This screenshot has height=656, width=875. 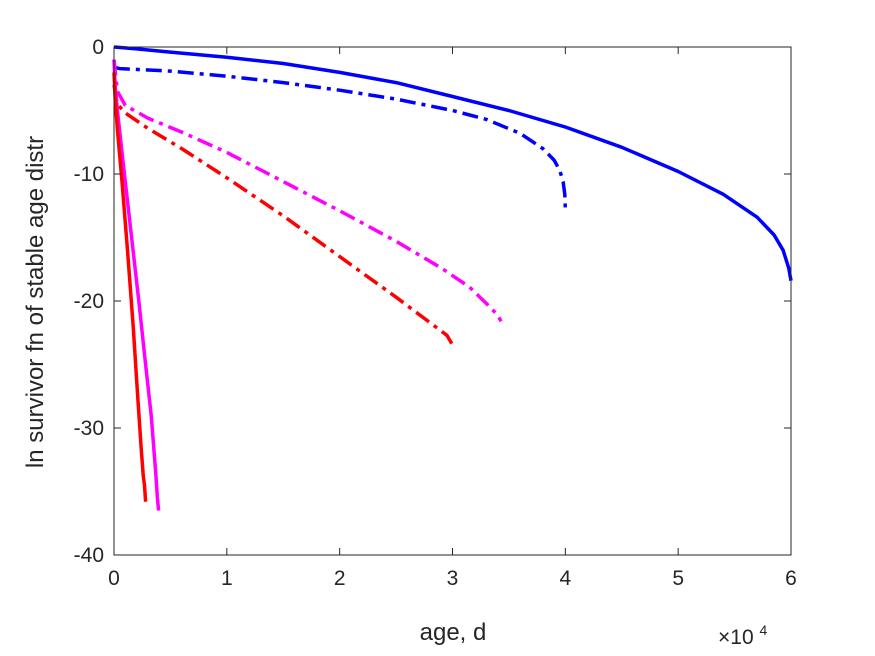 I want to click on y-tick-label: 0, so click(x=98, y=47).